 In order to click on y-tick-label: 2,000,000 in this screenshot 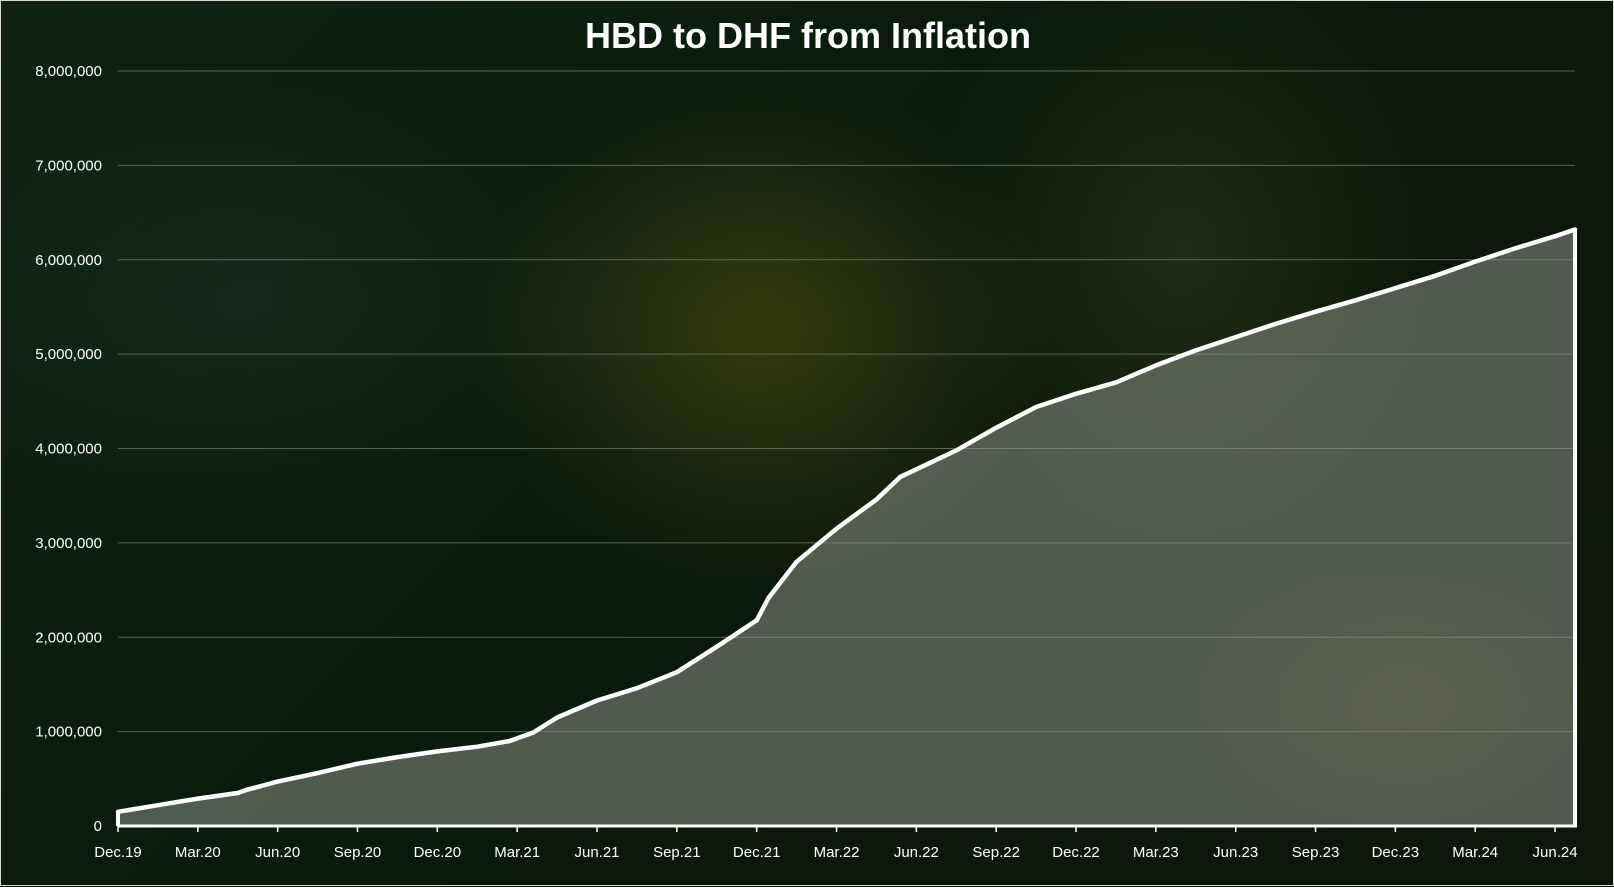, I will do `click(68, 637)`.